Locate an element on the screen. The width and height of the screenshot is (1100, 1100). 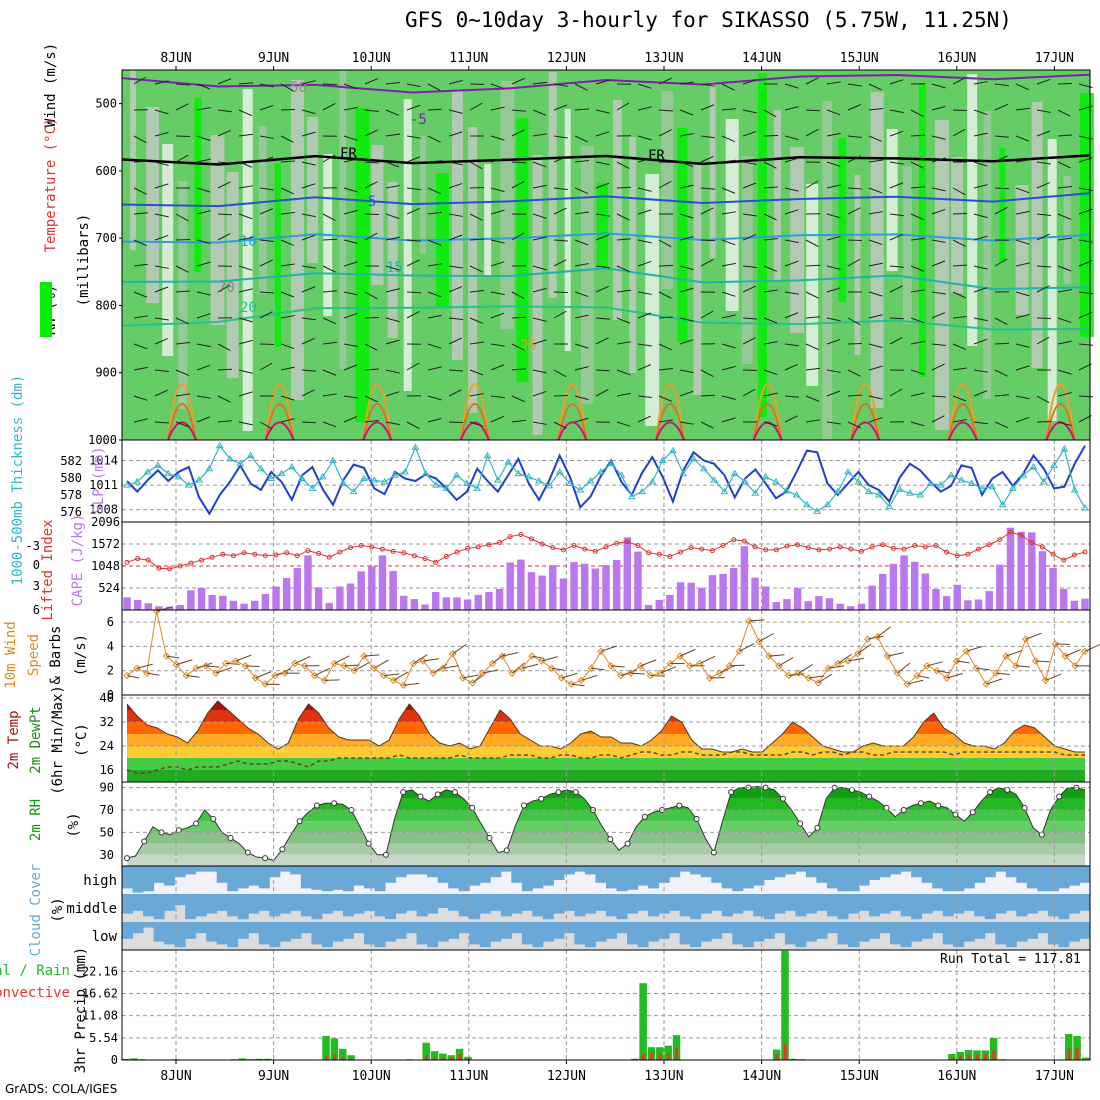
y-axis-label: tal / Rain is located at coordinates (35, 971).